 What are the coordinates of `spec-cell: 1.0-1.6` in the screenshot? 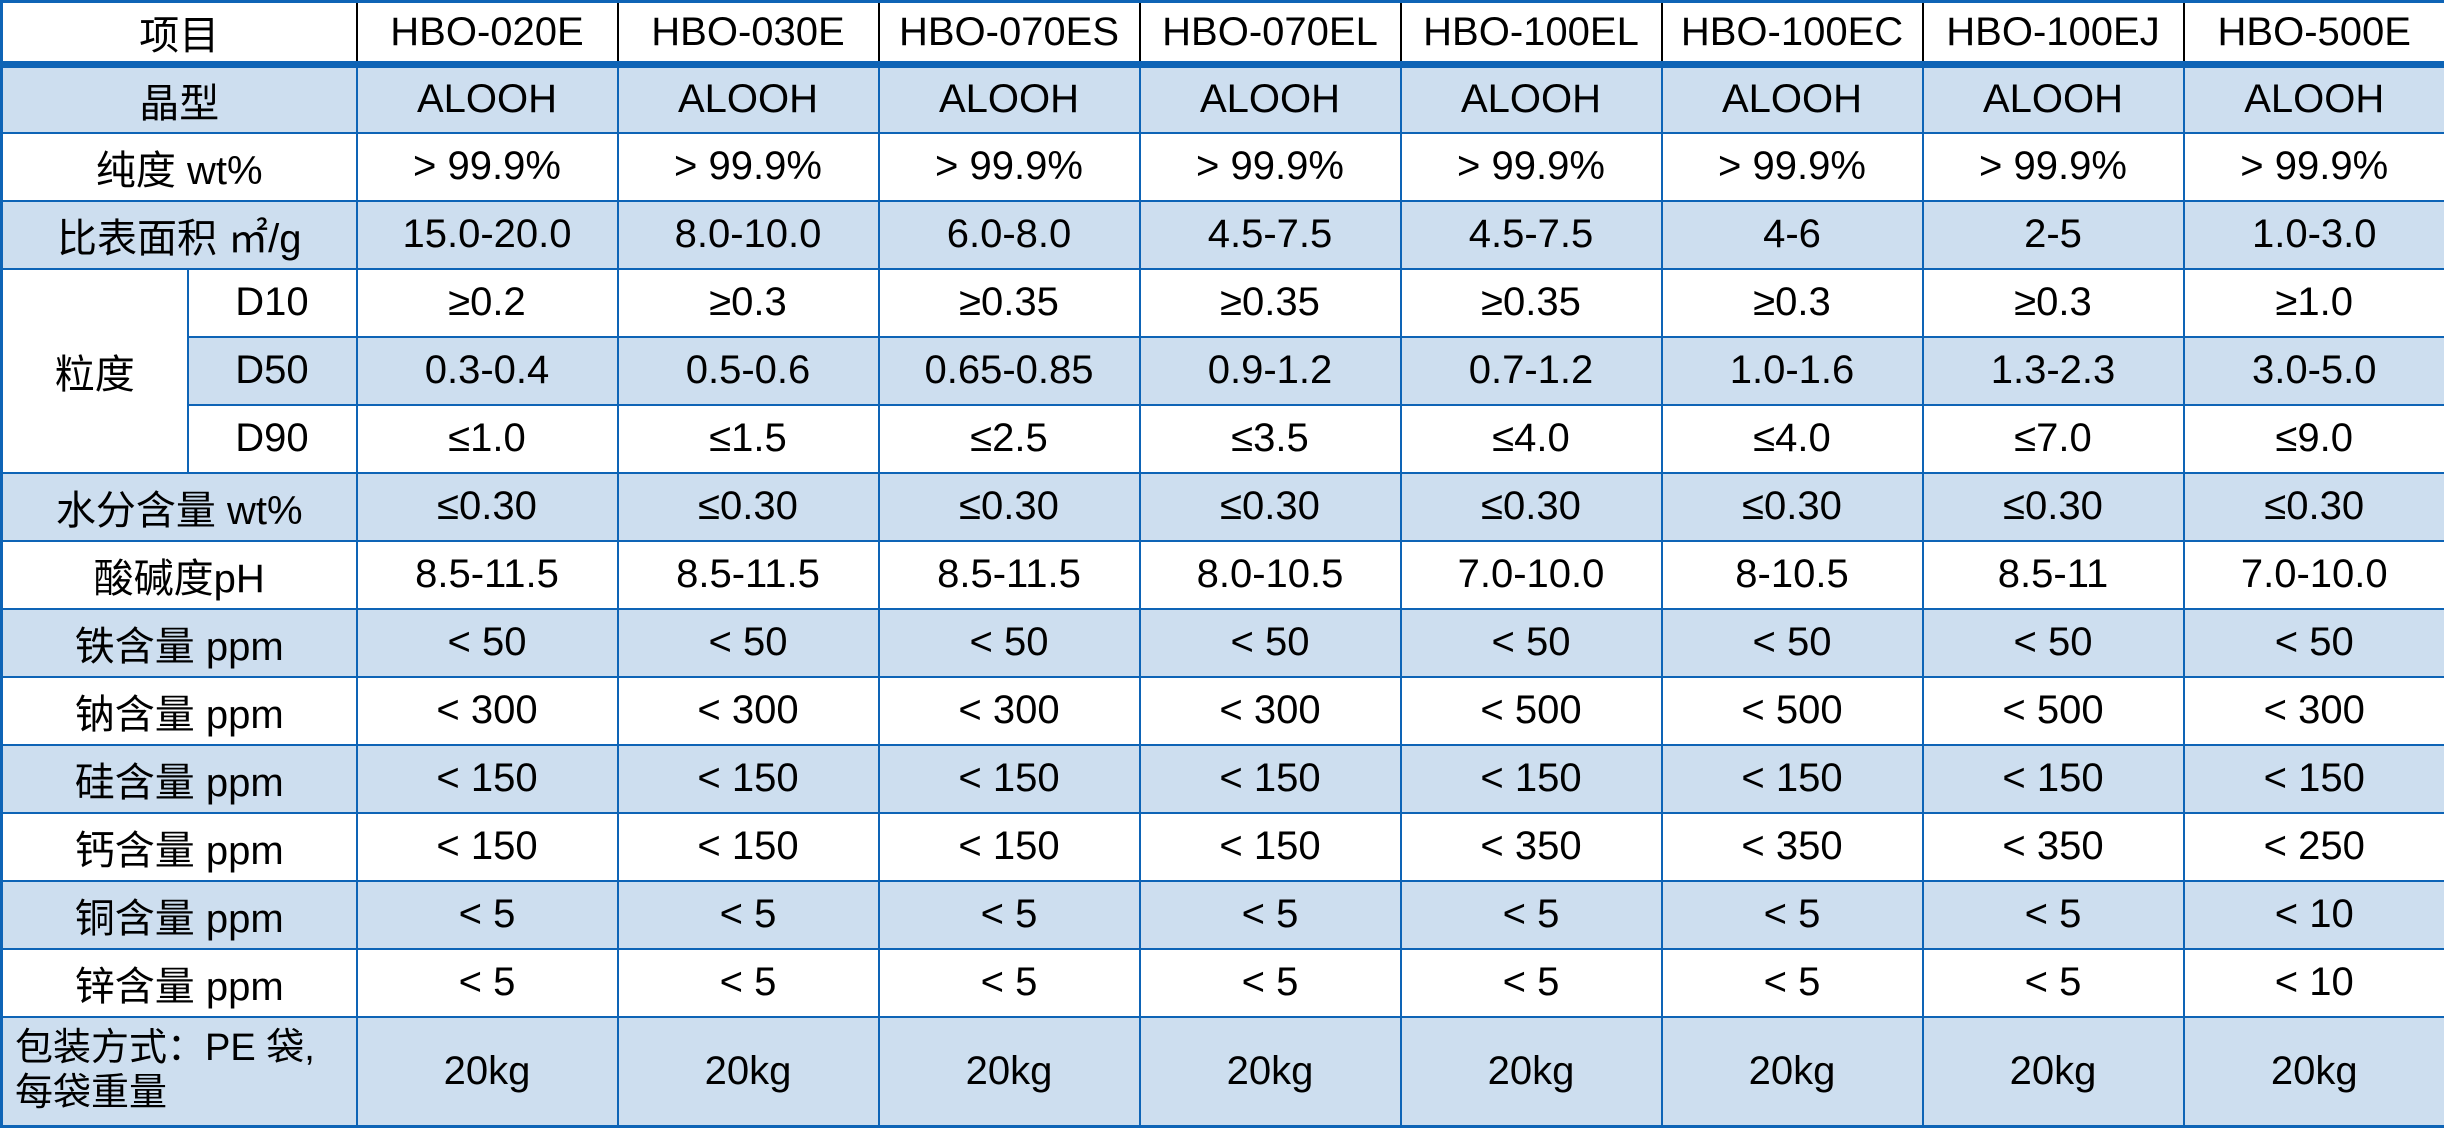 It's located at (1792, 371).